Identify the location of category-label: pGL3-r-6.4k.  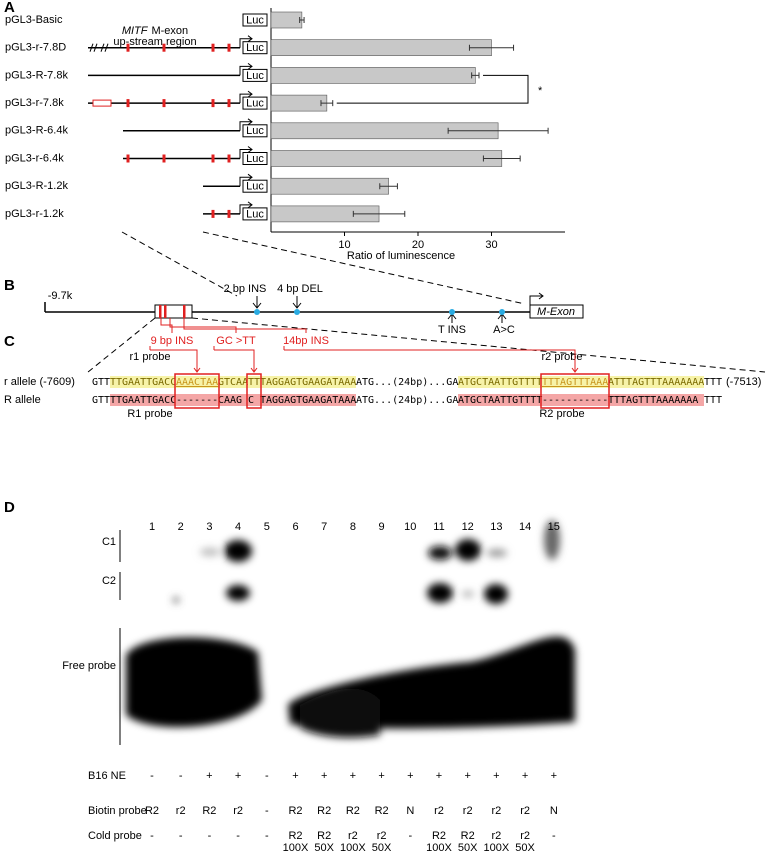
(34, 158).